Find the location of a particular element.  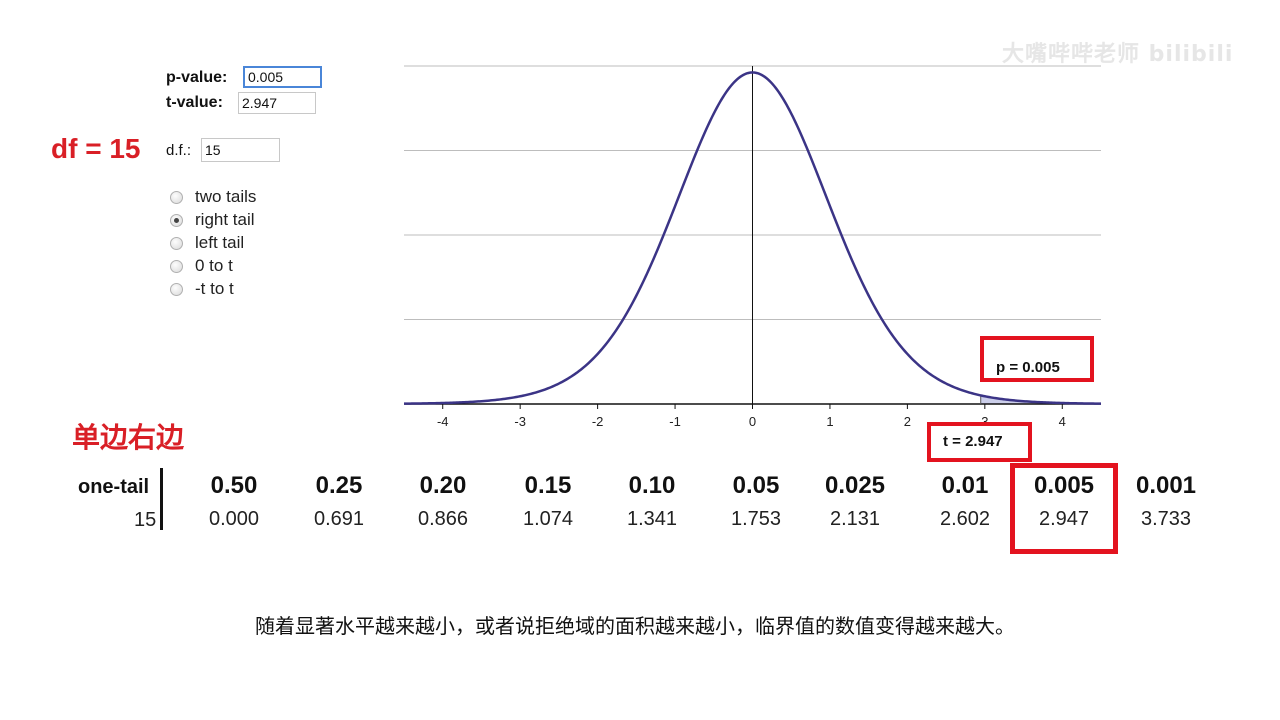

table-cell-value: 1.753 is located at coordinates (756, 519).